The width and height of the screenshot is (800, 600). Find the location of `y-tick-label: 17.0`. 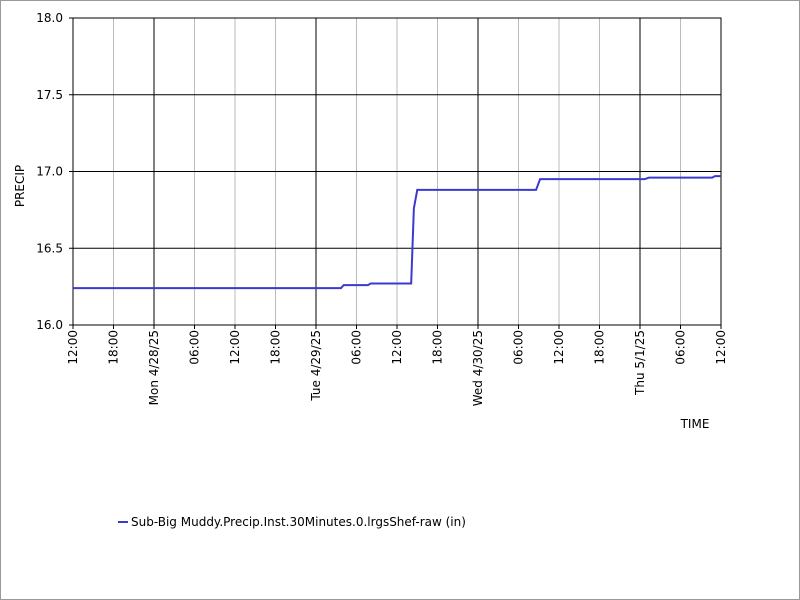

y-tick-label: 17.0 is located at coordinates (49, 172).